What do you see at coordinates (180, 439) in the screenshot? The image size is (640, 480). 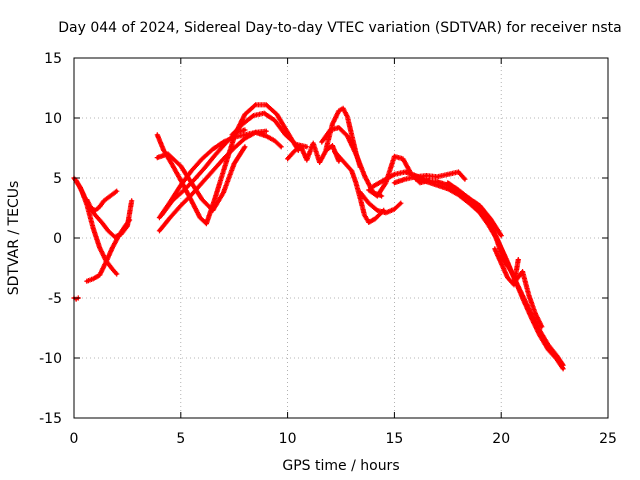 I see `x-tick-label: 5` at bounding box center [180, 439].